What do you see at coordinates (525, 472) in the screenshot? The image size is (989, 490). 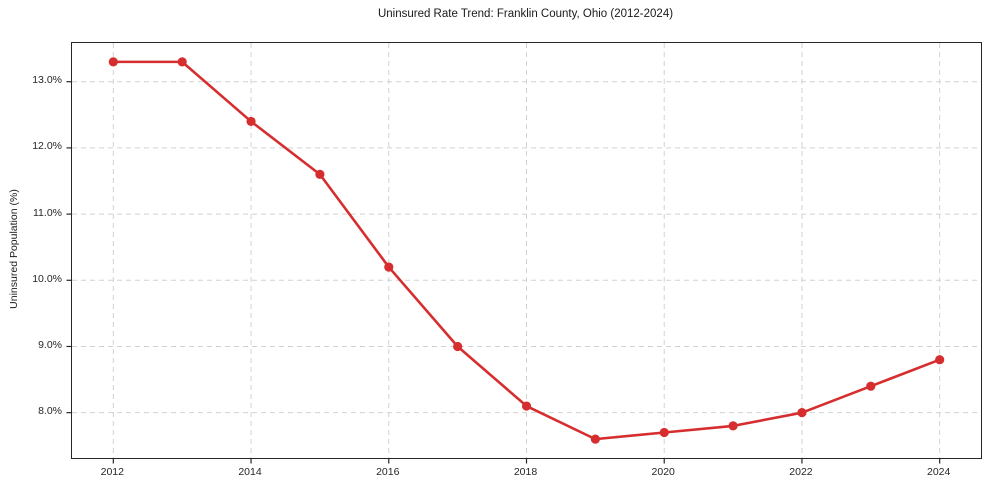 I see `x-tick-label: 2018` at bounding box center [525, 472].